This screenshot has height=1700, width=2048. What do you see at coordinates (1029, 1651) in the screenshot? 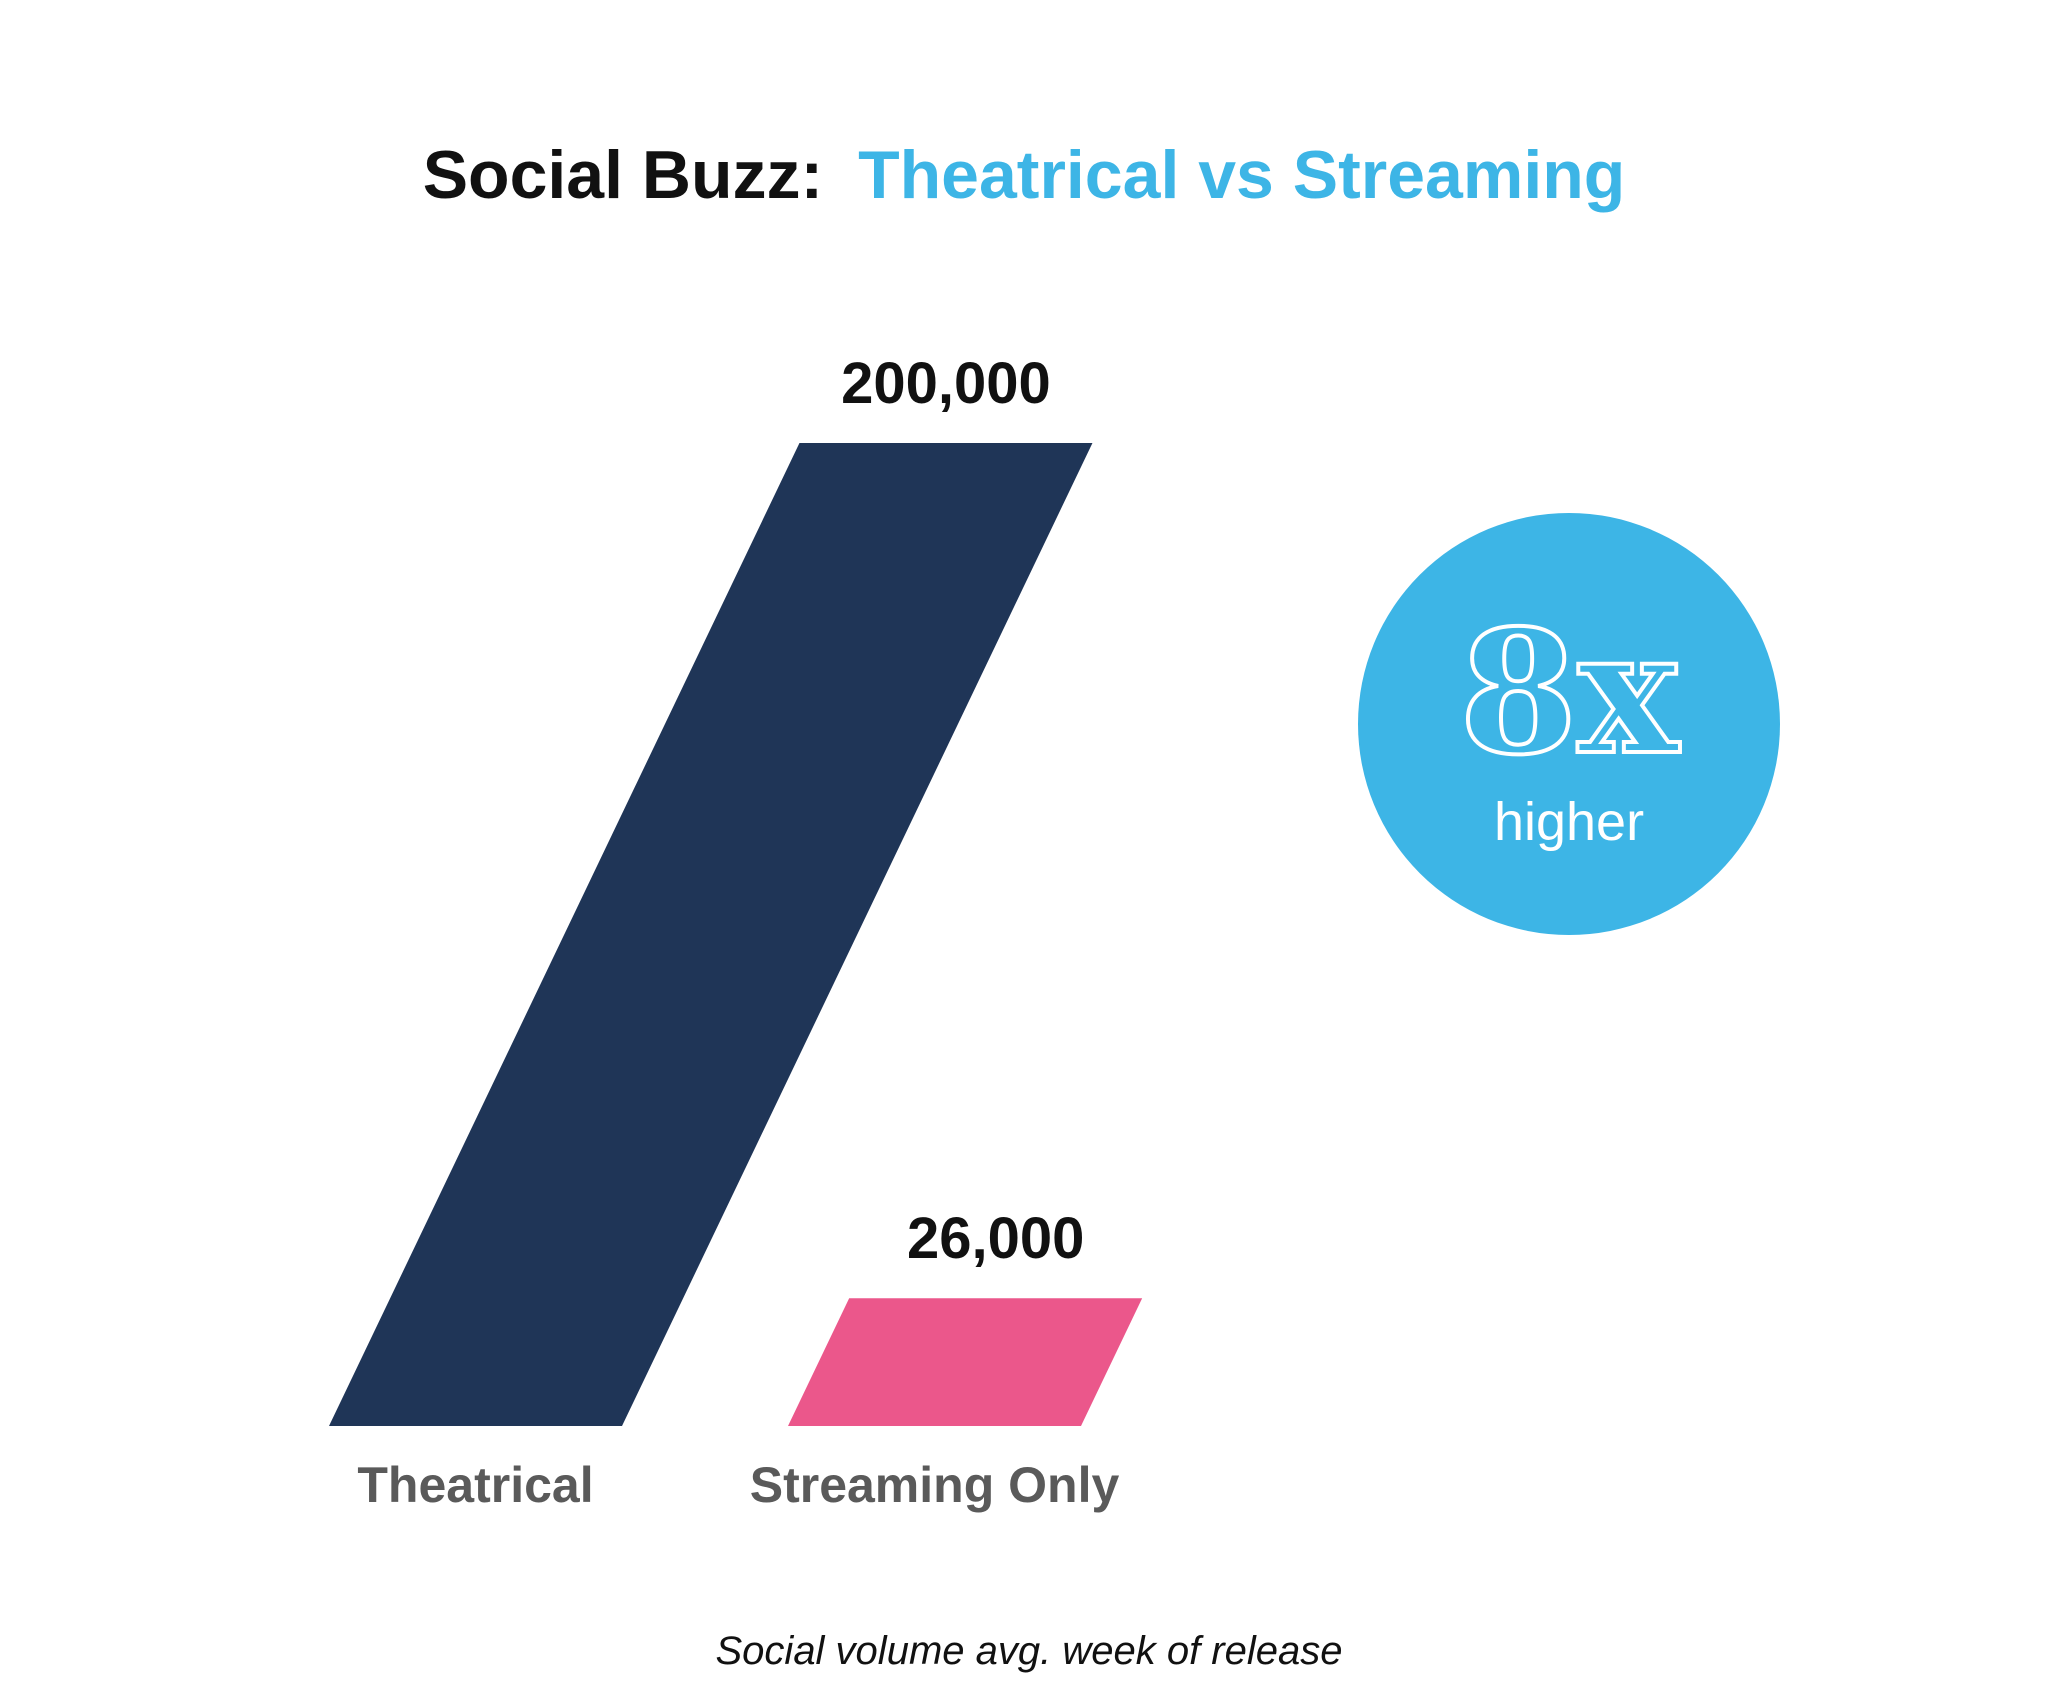
I see `footnote: Social volume avg. week of release` at bounding box center [1029, 1651].